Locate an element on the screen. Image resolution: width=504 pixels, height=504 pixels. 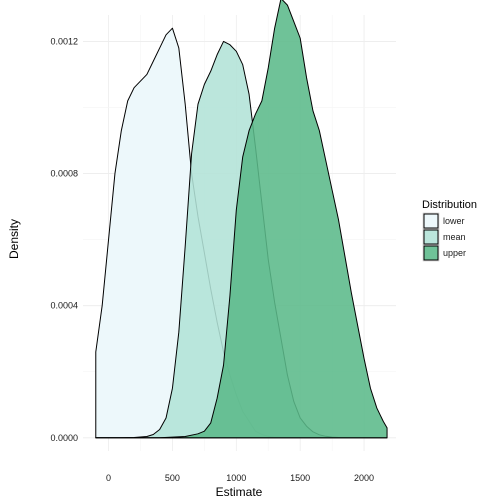
legend-key-lower is located at coordinates (431, 221).